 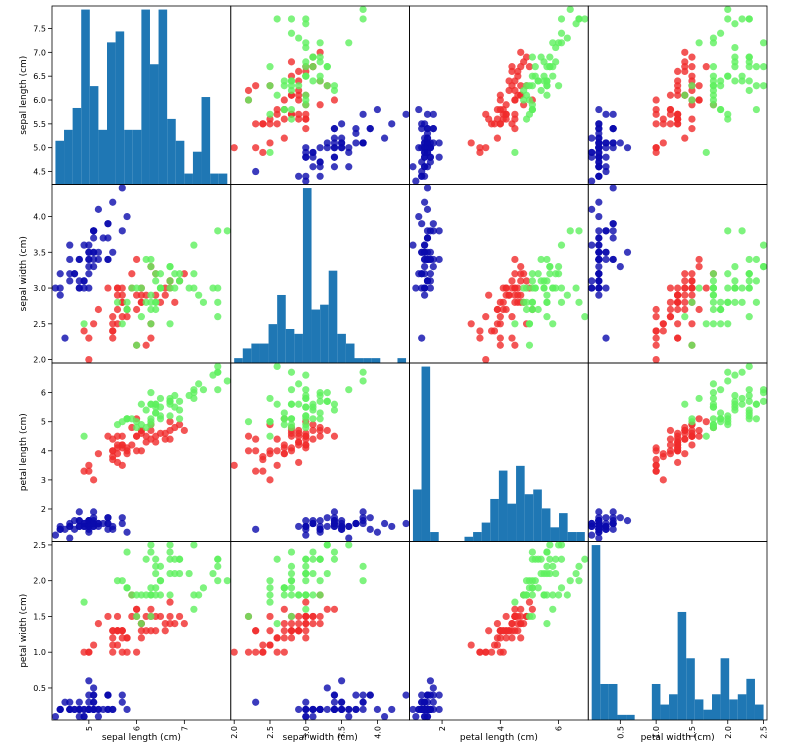 I want to click on x-tick-label: 2.0, so click(x=728, y=732).